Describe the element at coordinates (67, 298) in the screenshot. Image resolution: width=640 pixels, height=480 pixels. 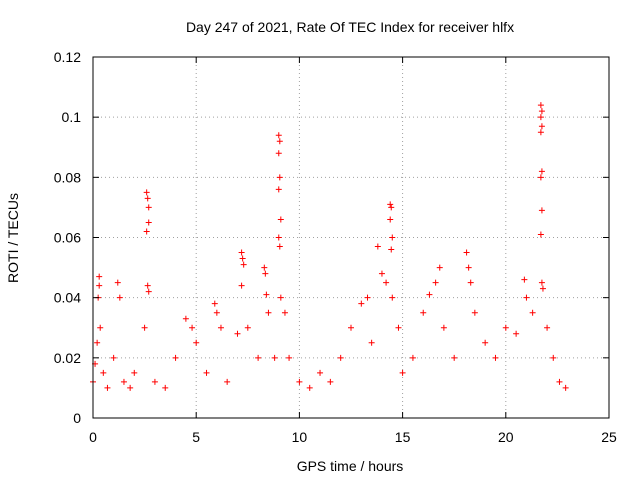
I see `y-tick-label: 0.04` at that location.